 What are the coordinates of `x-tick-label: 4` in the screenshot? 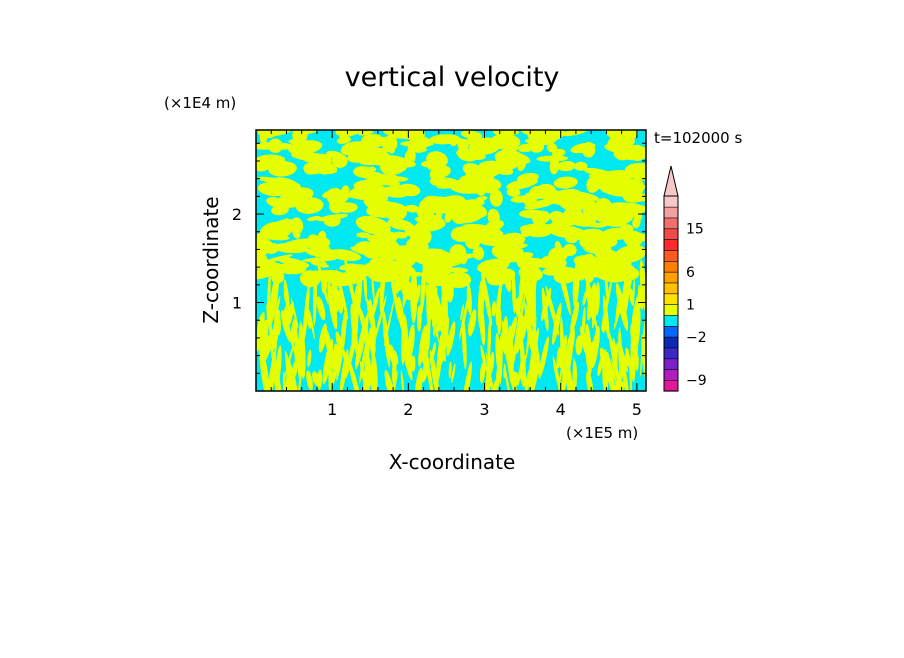 It's located at (561, 409).